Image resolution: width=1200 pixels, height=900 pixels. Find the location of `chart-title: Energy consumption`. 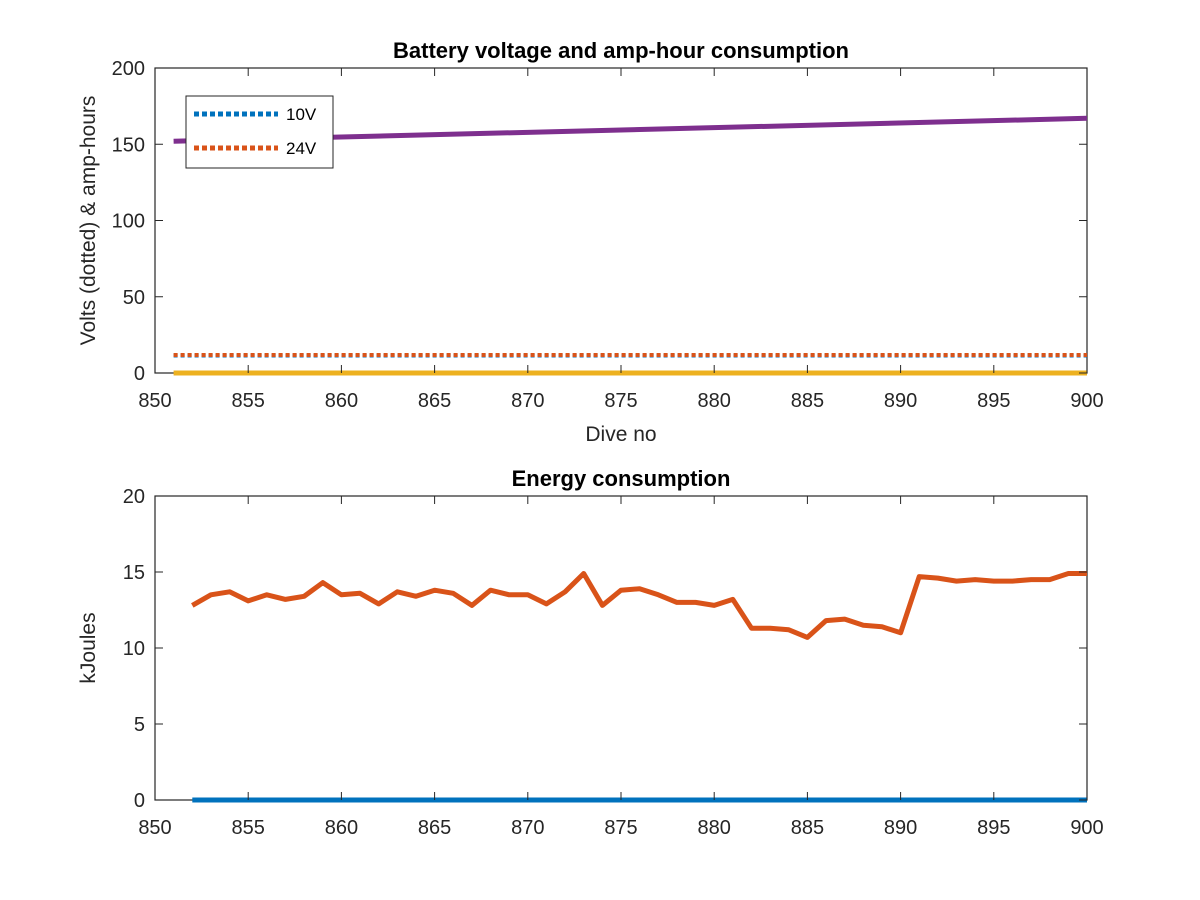

chart-title: Energy consumption is located at coordinates (621, 478).